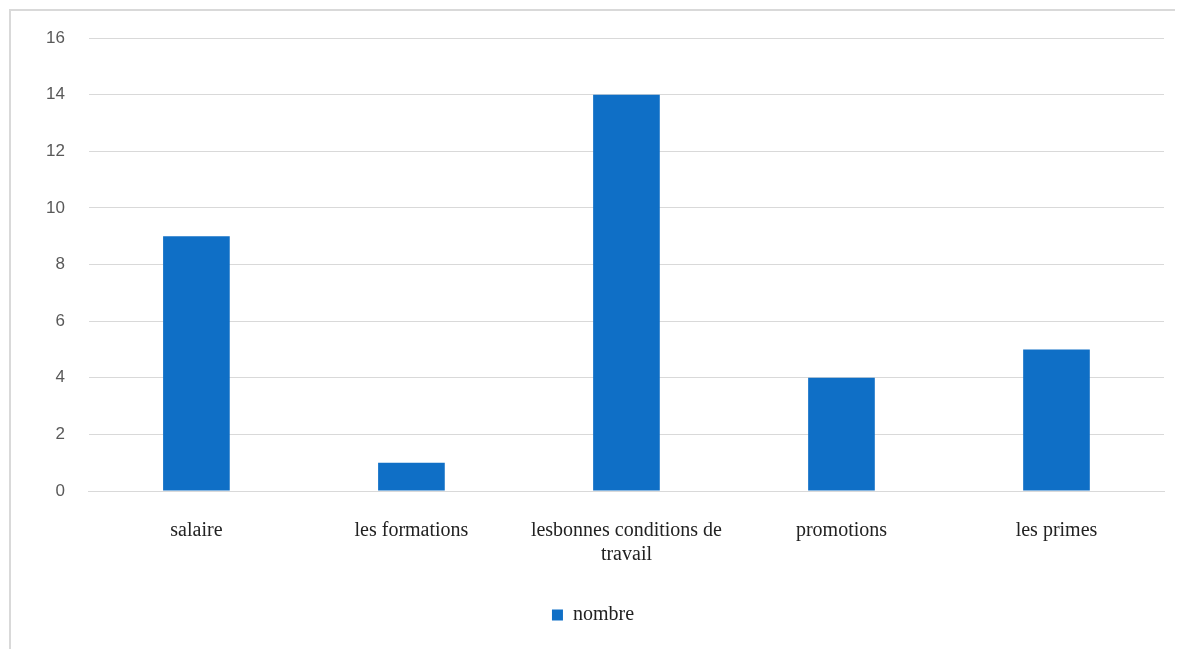 This screenshot has height=649, width=1179. I want to click on x-tick-label: les primes, so click(1056, 530).